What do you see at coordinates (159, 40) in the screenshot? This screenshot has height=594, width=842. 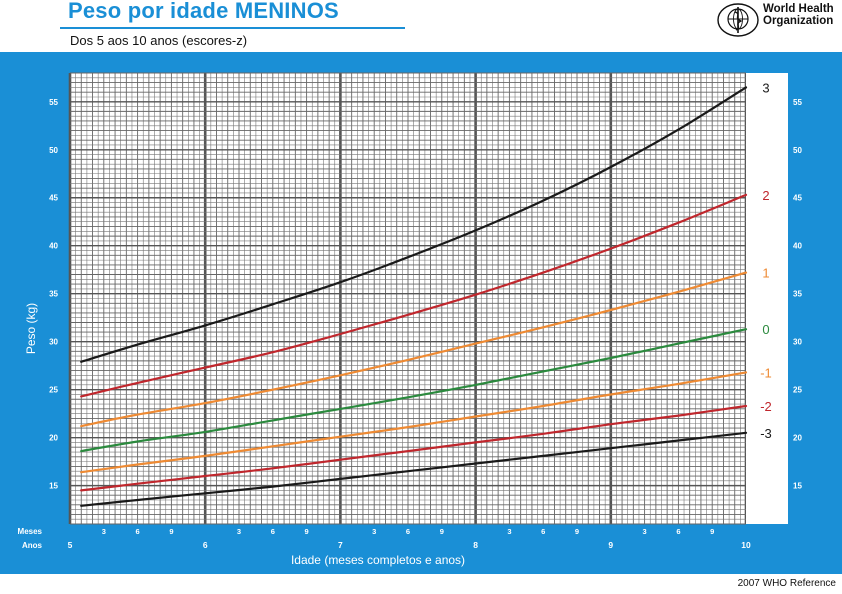 I see `chart-subtitle: Dos 5 aos 10 anos (escores-z)` at bounding box center [159, 40].